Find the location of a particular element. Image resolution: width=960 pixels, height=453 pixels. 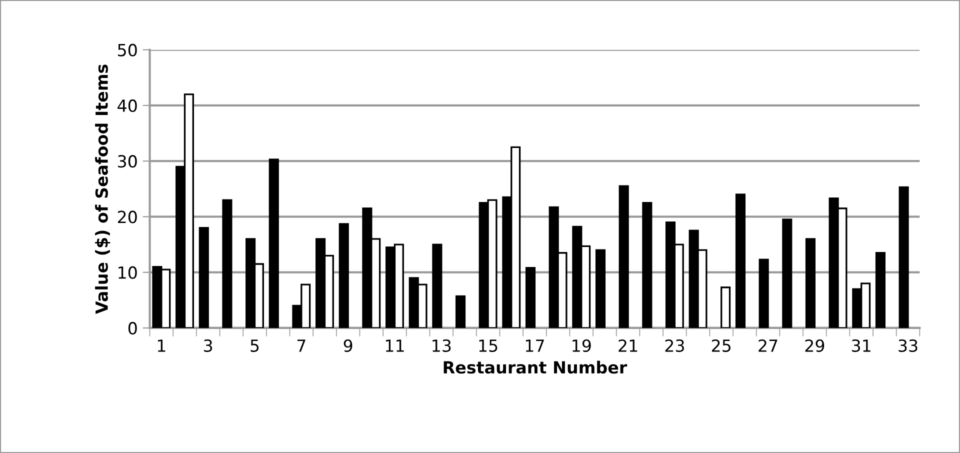

y-tick-label: 50 is located at coordinates (127, 50).